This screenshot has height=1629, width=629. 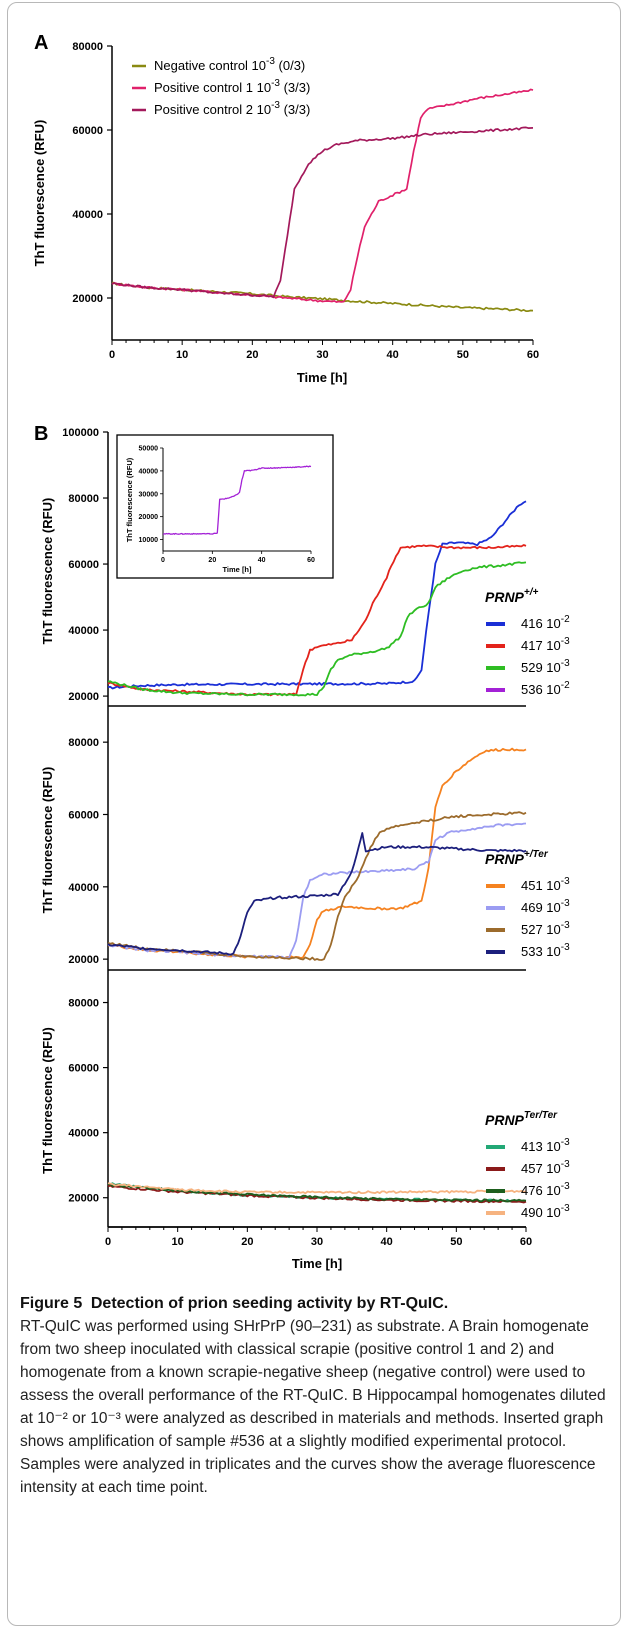 I want to click on legend-label: 451 10-3, so click(x=545, y=884).